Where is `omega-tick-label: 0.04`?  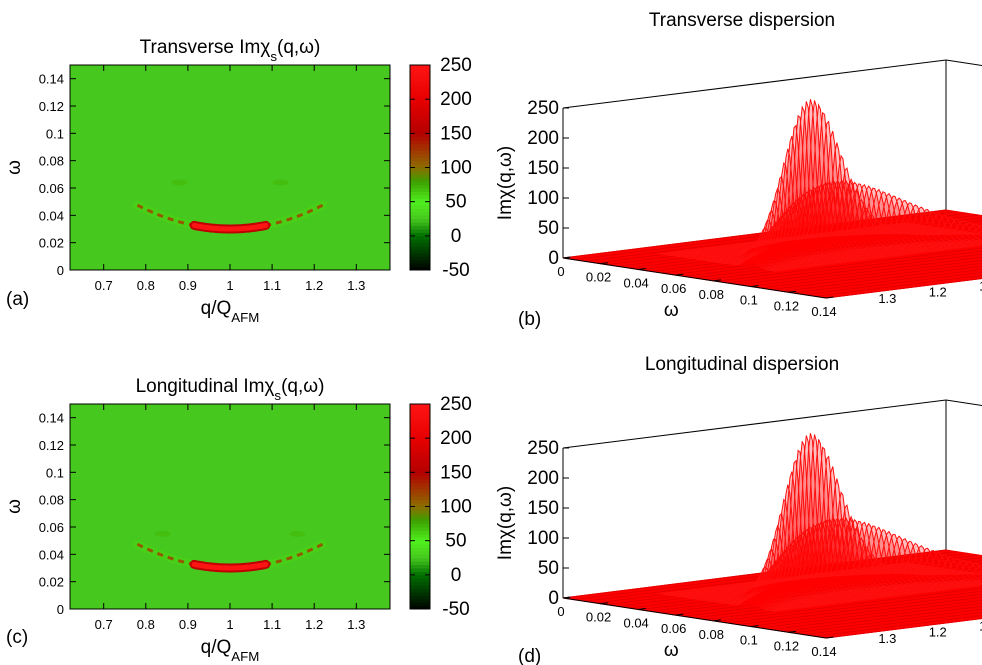 omega-tick-label: 0.04 is located at coordinates (635, 282).